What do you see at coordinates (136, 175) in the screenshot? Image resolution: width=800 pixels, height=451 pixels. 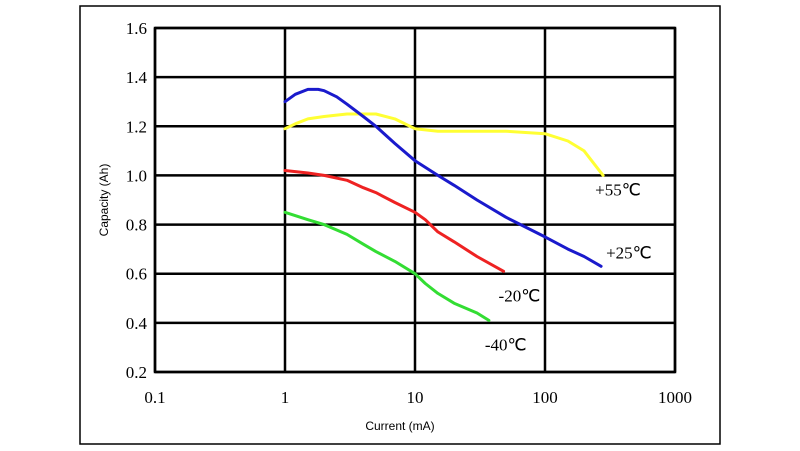 I see `y-tick-label: 1.0` at bounding box center [136, 175].